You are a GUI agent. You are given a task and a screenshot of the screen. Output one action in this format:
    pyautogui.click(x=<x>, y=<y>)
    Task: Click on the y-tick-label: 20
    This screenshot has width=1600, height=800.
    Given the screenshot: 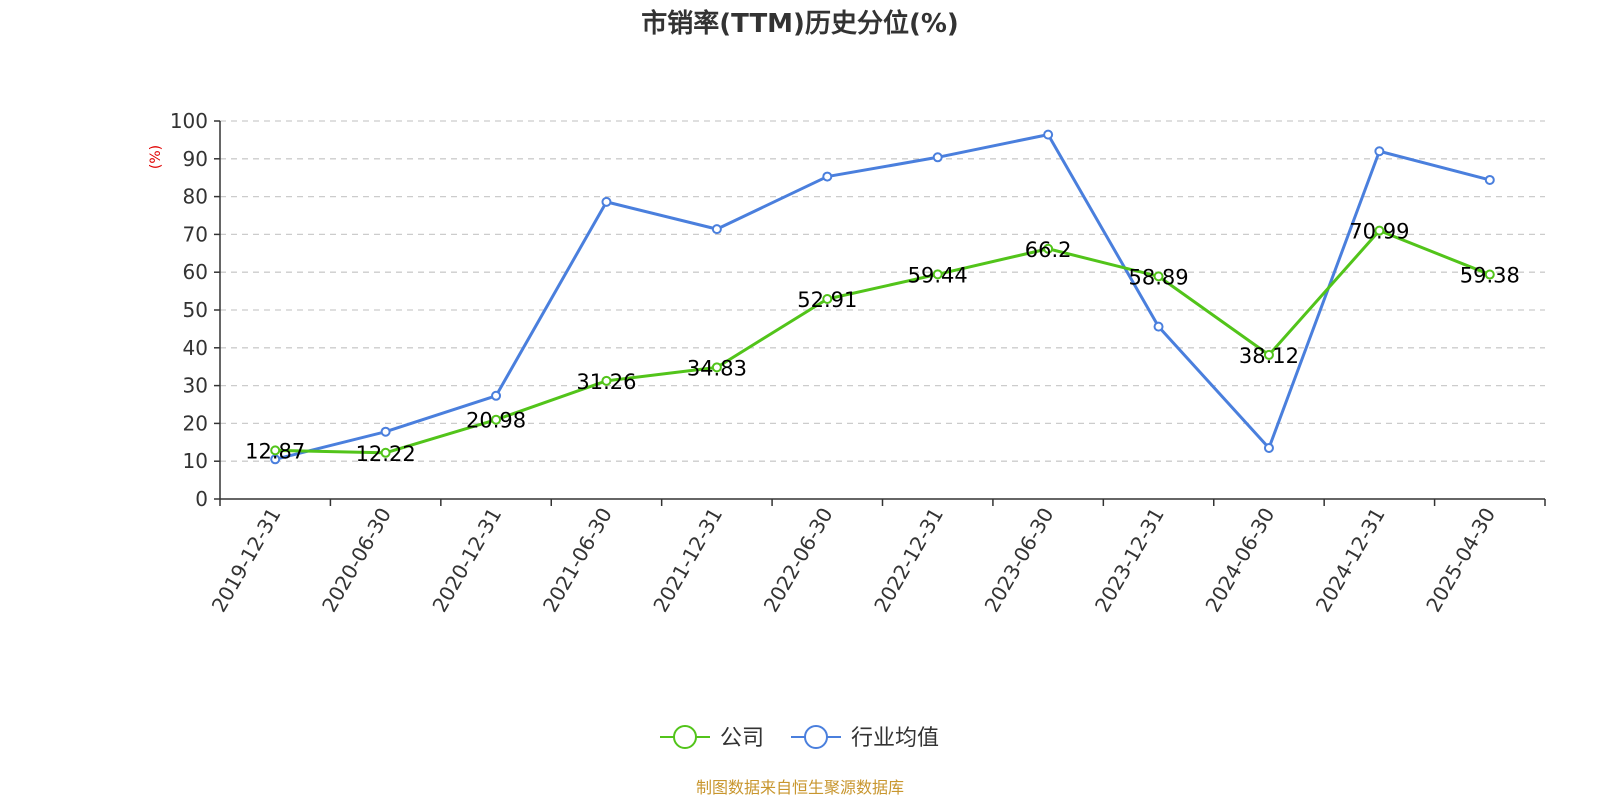 What is the action you would take?
    pyautogui.click(x=195, y=423)
    